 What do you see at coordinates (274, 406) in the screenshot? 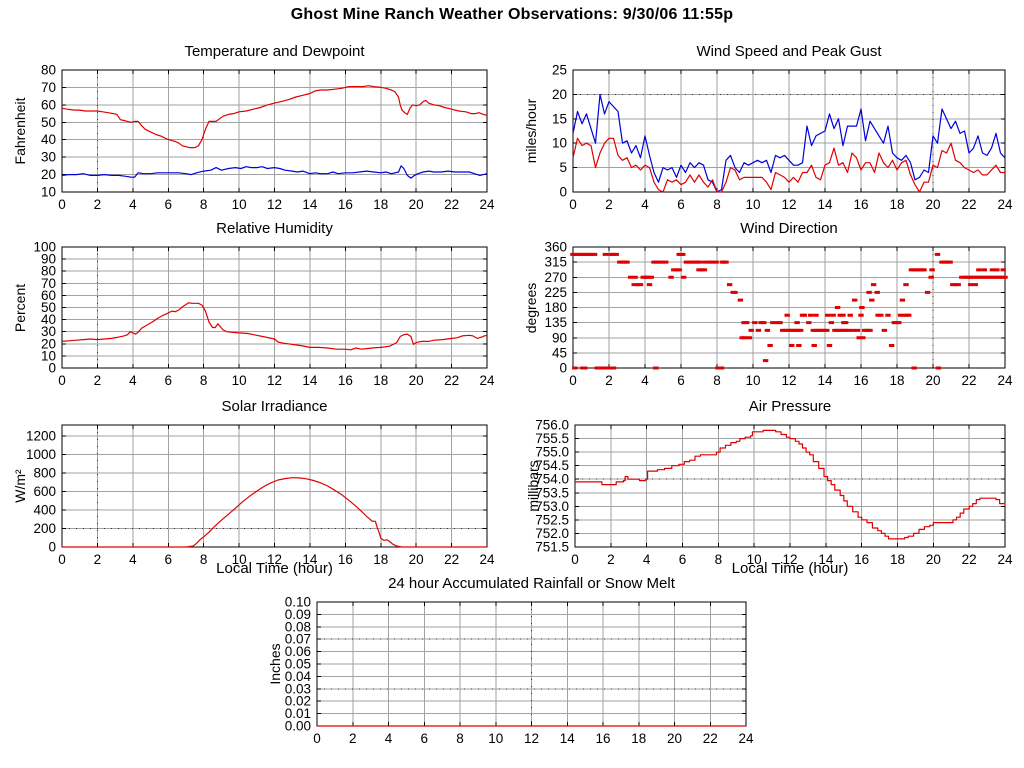
I see `chart-title-solar: Solar Irradiance` at bounding box center [274, 406].